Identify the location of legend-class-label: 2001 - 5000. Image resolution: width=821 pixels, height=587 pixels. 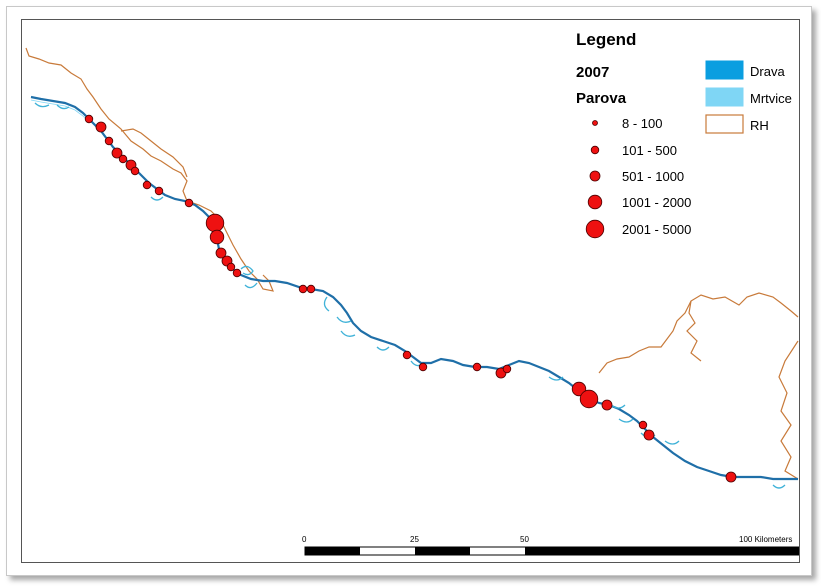
(656, 229).